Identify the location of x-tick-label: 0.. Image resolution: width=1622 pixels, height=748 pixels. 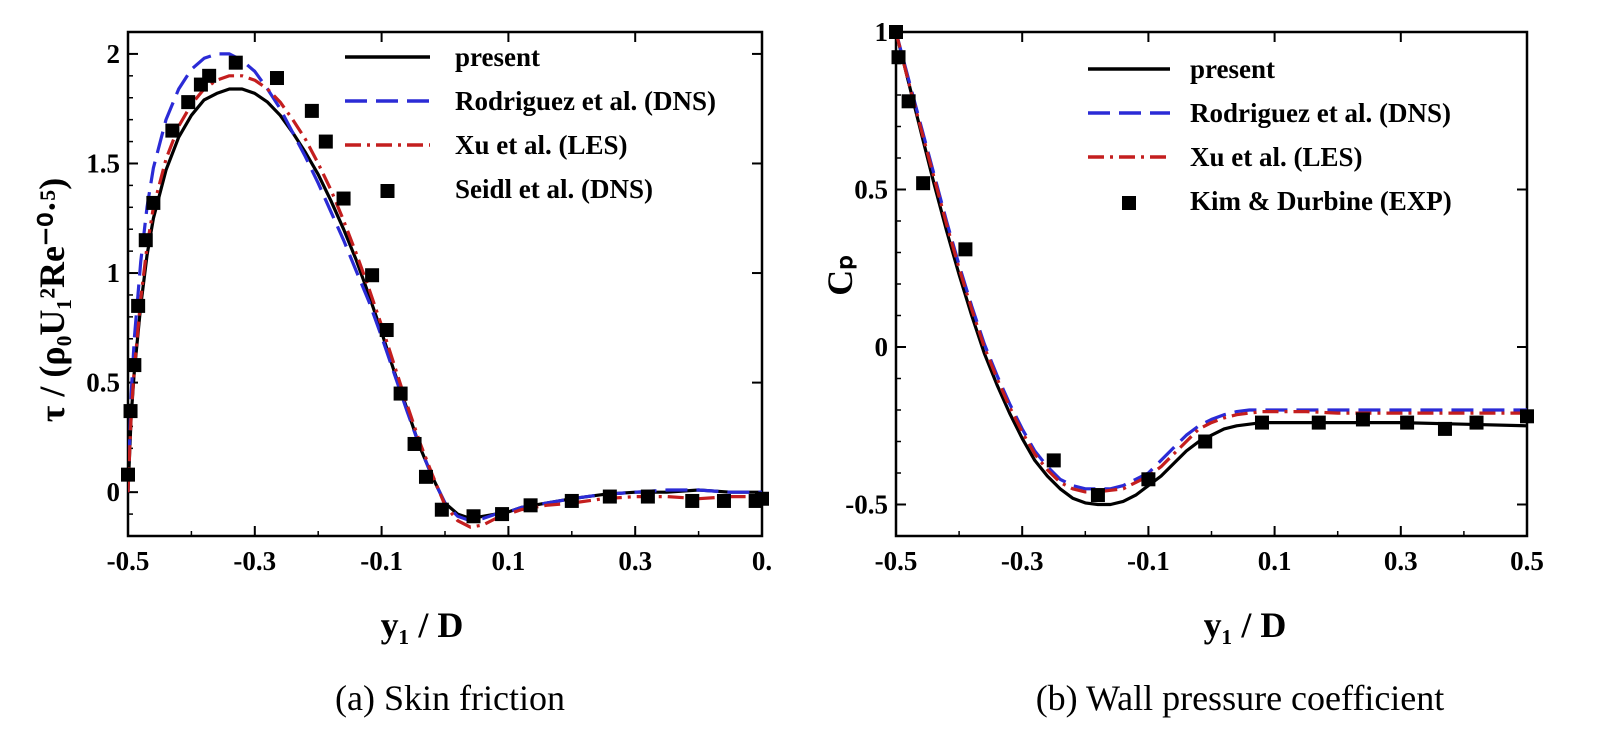
(762, 561).